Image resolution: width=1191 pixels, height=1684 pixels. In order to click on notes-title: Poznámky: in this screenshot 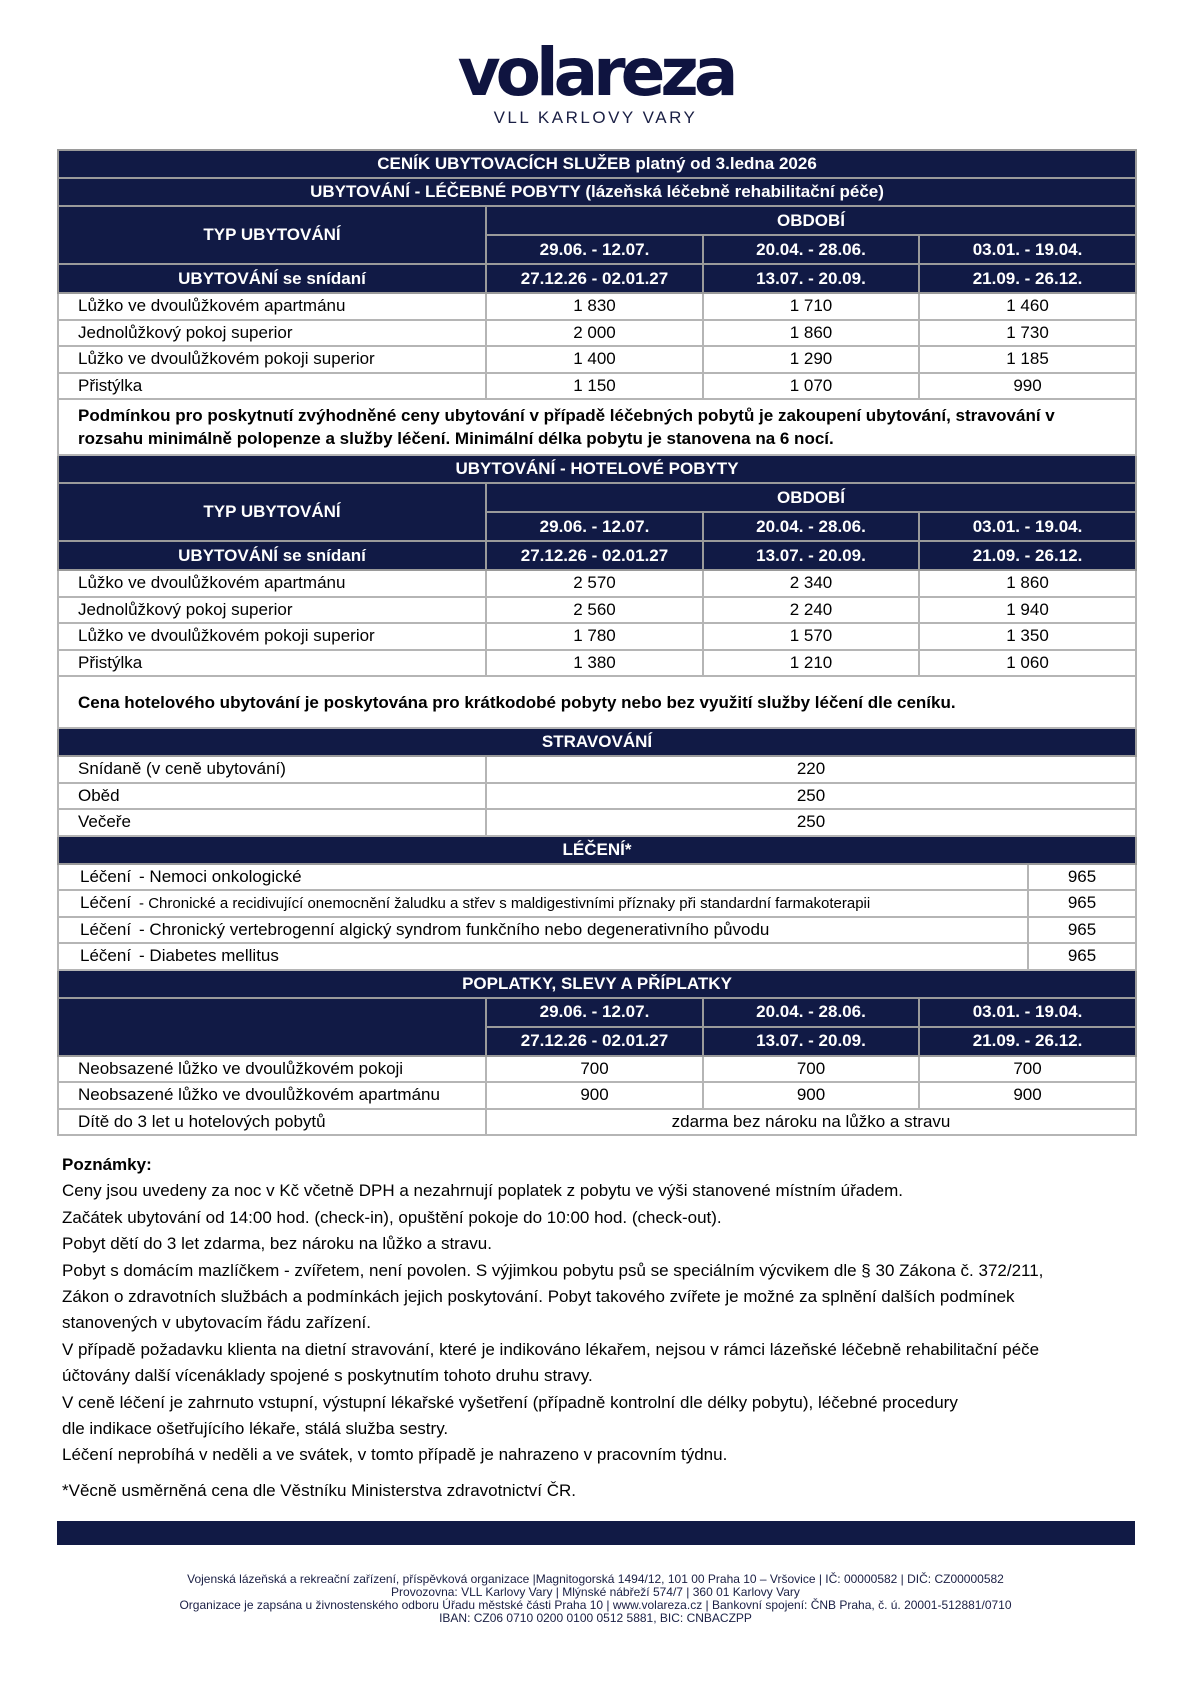, I will do `click(107, 1164)`.